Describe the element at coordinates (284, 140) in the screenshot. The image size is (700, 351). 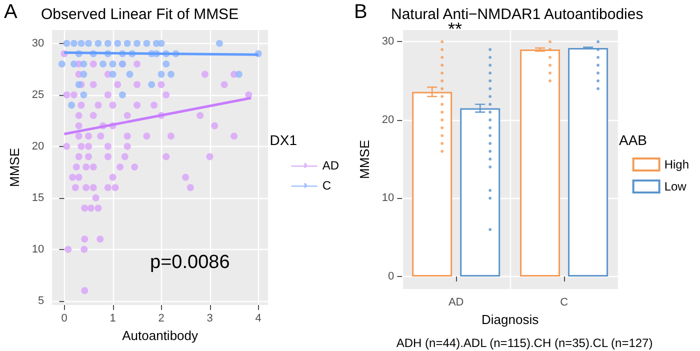
I see `legend-title: DX1` at that location.